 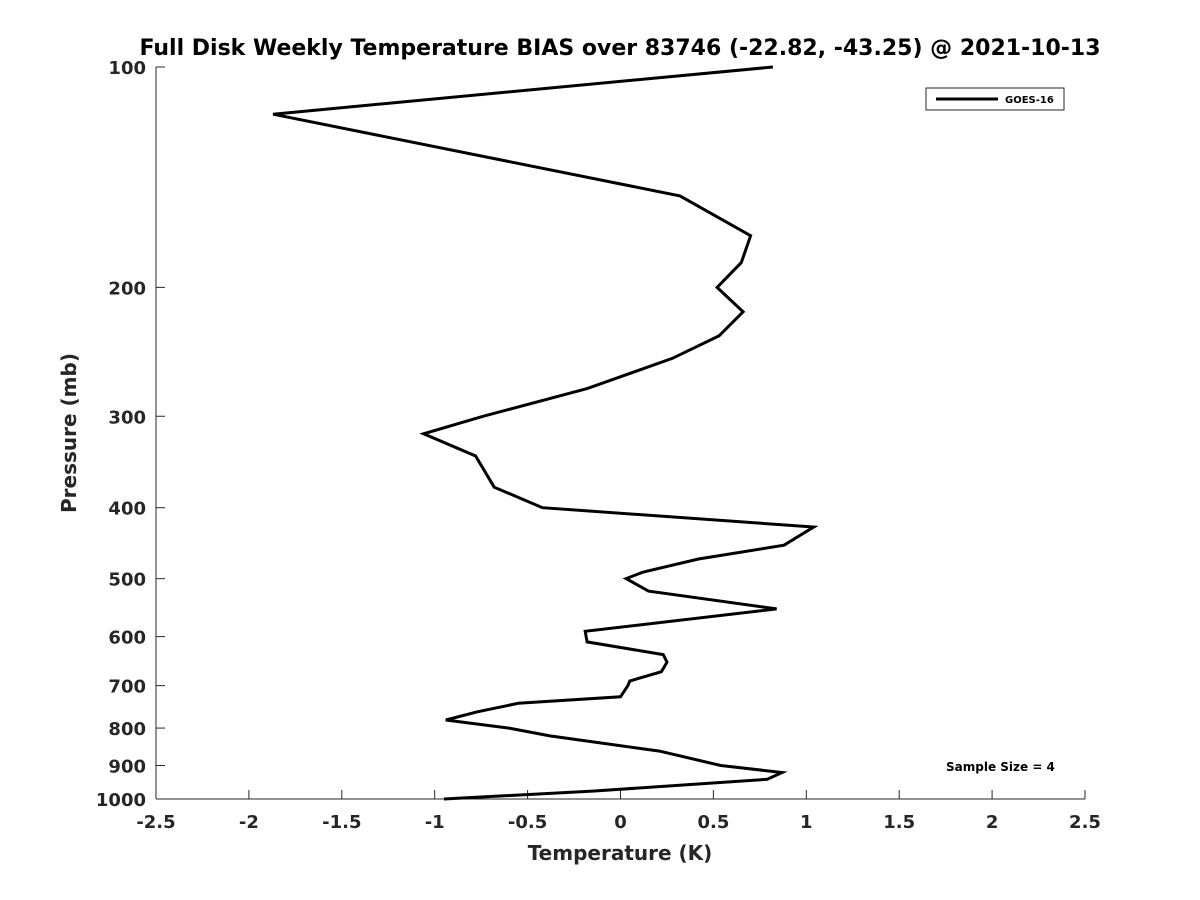 What do you see at coordinates (127, 580) in the screenshot?
I see `y-tick-label: 500` at bounding box center [127, 580].